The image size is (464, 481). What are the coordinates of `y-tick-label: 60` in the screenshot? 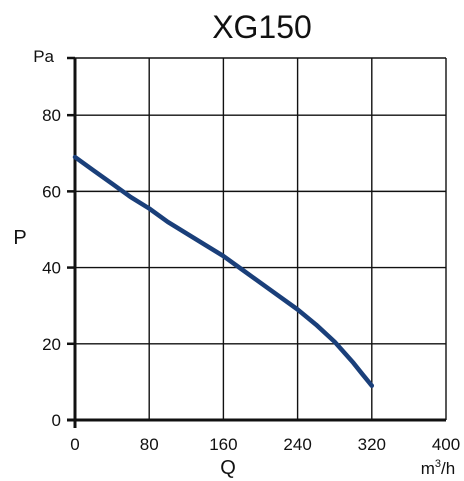 It's located at (51, 191).